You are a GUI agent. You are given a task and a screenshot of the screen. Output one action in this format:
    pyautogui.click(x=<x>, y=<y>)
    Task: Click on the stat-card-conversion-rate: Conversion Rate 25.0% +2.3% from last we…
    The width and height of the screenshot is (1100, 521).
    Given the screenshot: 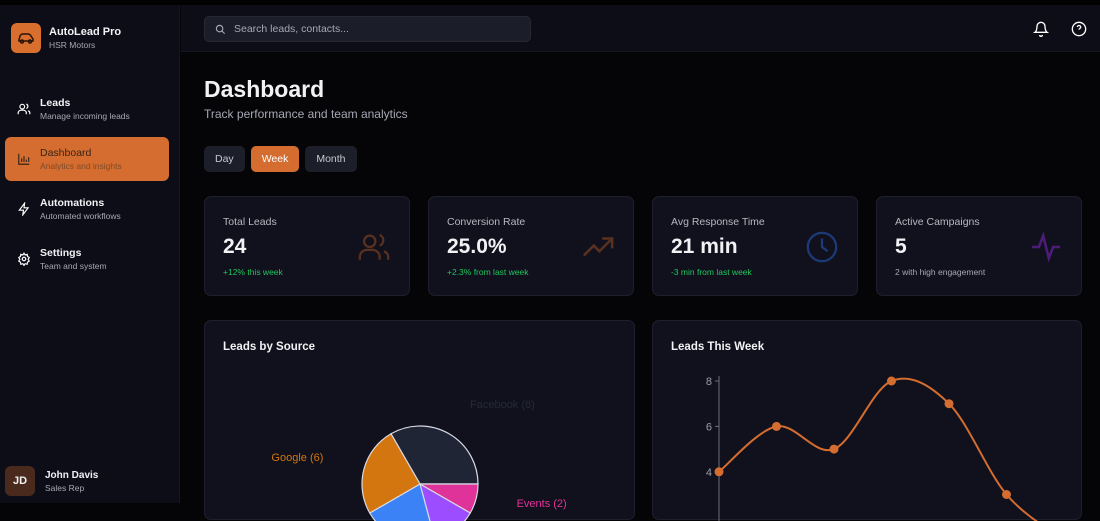 What is the action you would take?
    pyautogui.click(x=531, y=246)
    